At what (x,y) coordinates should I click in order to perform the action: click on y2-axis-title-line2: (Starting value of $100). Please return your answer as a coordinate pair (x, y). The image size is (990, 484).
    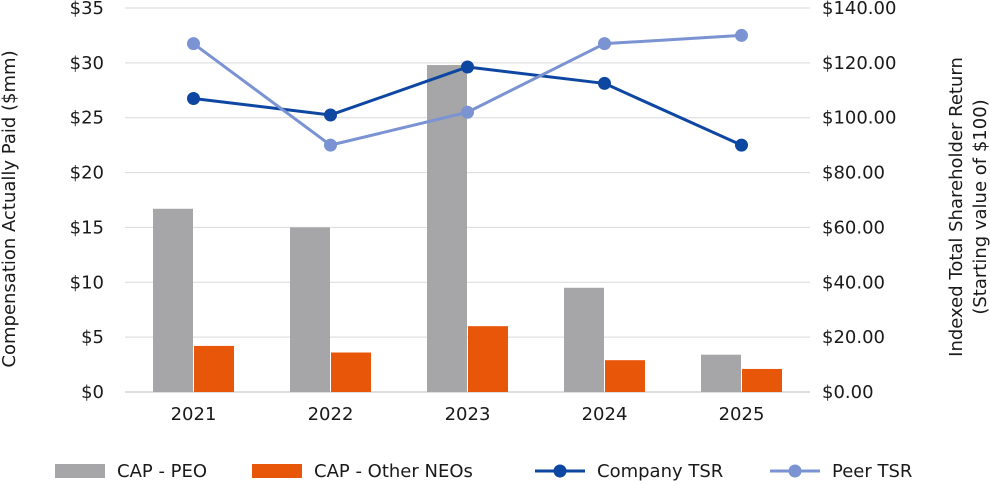
    Looking at the image, I should click on (980, 206).